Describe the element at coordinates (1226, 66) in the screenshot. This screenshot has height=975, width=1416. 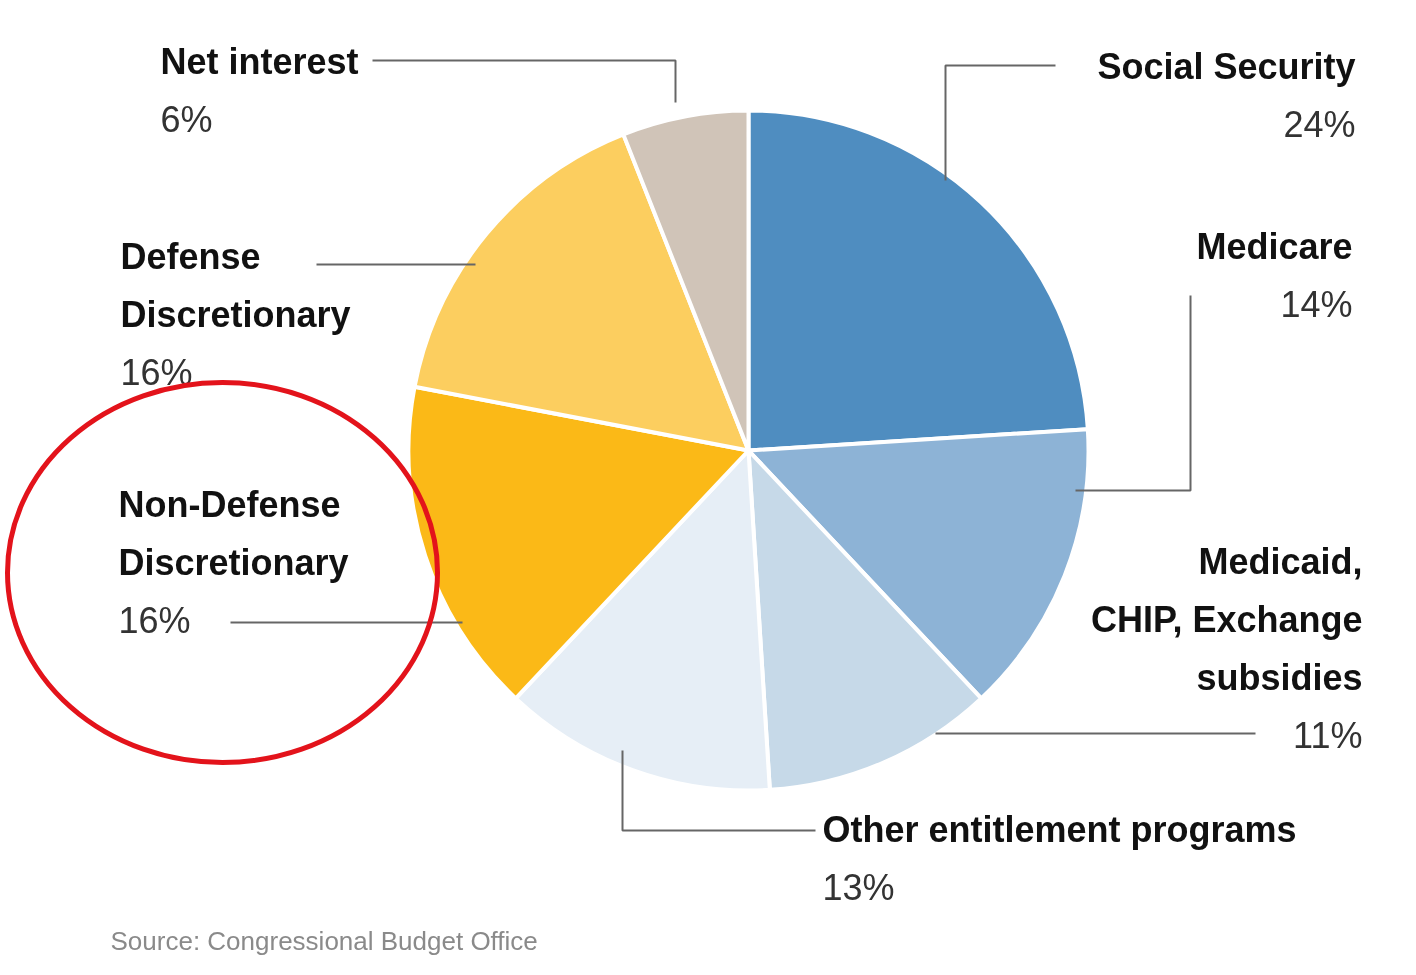
I see `slice-label: Social Security` at that location.